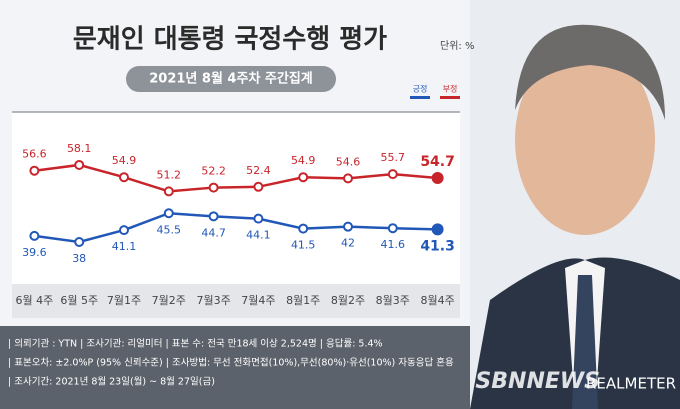 The height and width of the screenshot is (409, 680). I want to click on value-label: 54.6, so click(348, 161).